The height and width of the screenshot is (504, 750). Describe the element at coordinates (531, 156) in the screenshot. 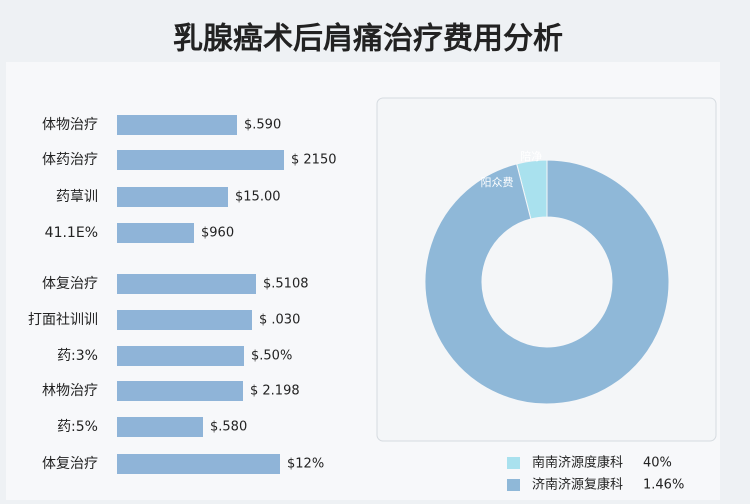

I see `segment-label: 陪净` at that location.